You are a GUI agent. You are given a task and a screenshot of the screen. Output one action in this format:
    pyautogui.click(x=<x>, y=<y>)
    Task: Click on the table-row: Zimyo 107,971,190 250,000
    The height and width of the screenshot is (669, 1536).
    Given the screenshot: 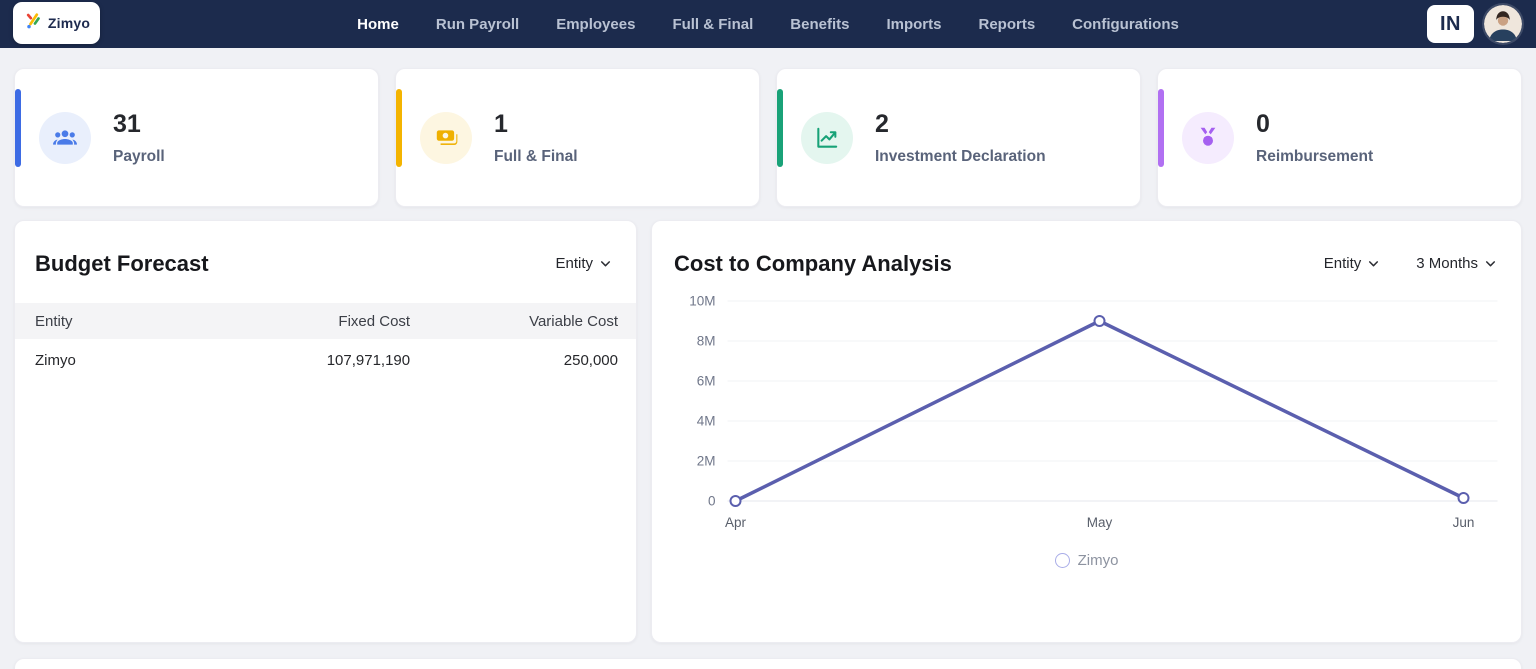 What is the action you would take?
    pyautogui.click(x=325, y=360)
    